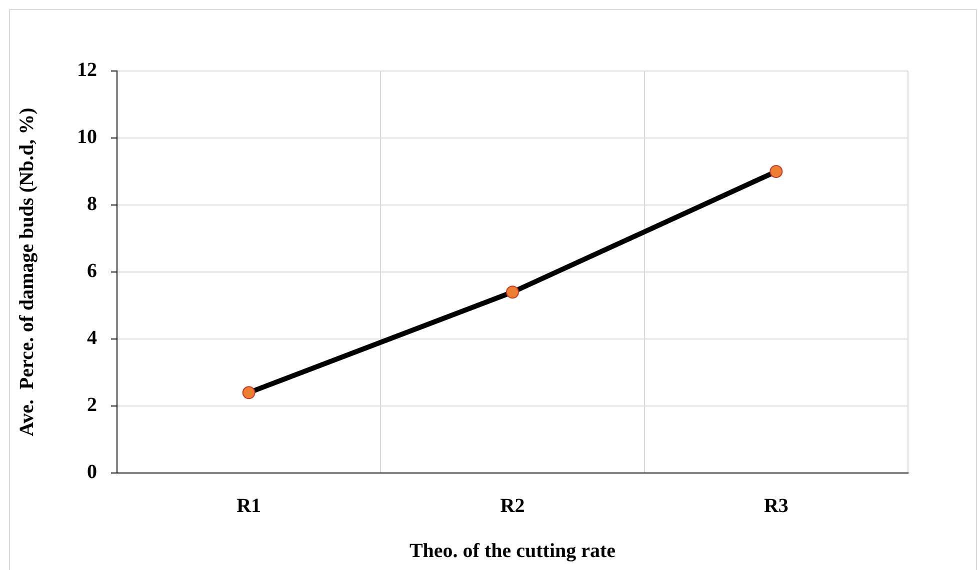 This screenshot has width=978, height=570. I want to click on y-tick-label: 12, so click(87, 70).